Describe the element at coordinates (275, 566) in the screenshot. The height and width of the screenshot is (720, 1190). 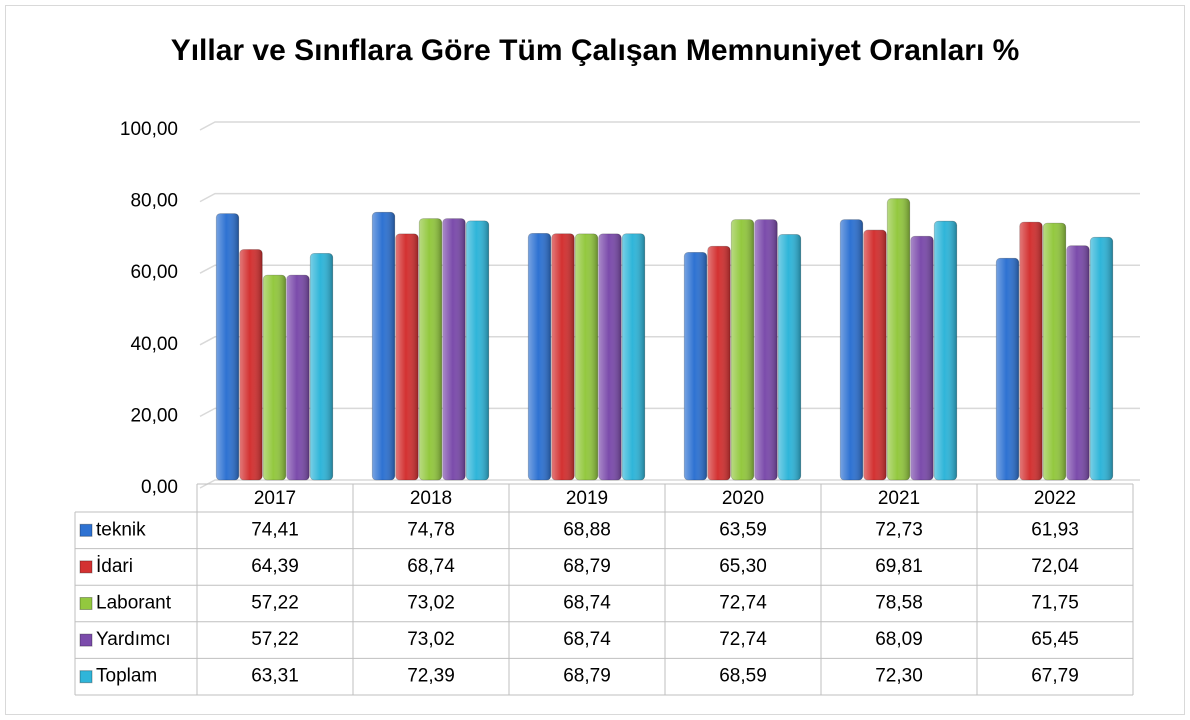
I see `data-label: 64,39` at that location.